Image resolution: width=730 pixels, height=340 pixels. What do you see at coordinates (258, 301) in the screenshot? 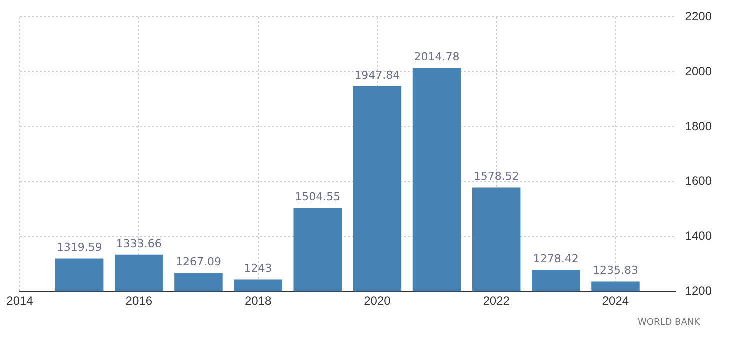
I see `x-tick-label: 2018` at bounding box center [258, 301].